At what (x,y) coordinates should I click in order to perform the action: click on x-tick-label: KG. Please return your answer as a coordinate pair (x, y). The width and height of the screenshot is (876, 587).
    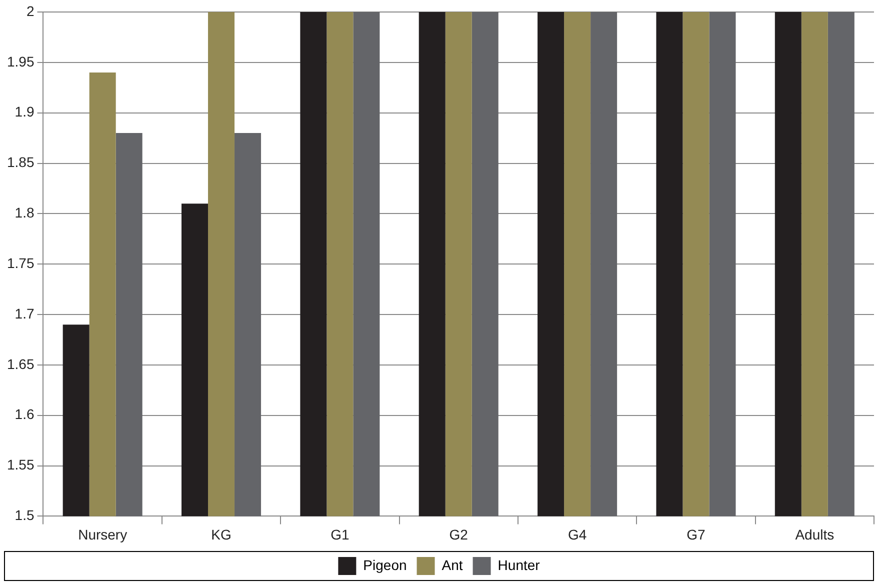
    Looking at the image, I should click on (221, 534).